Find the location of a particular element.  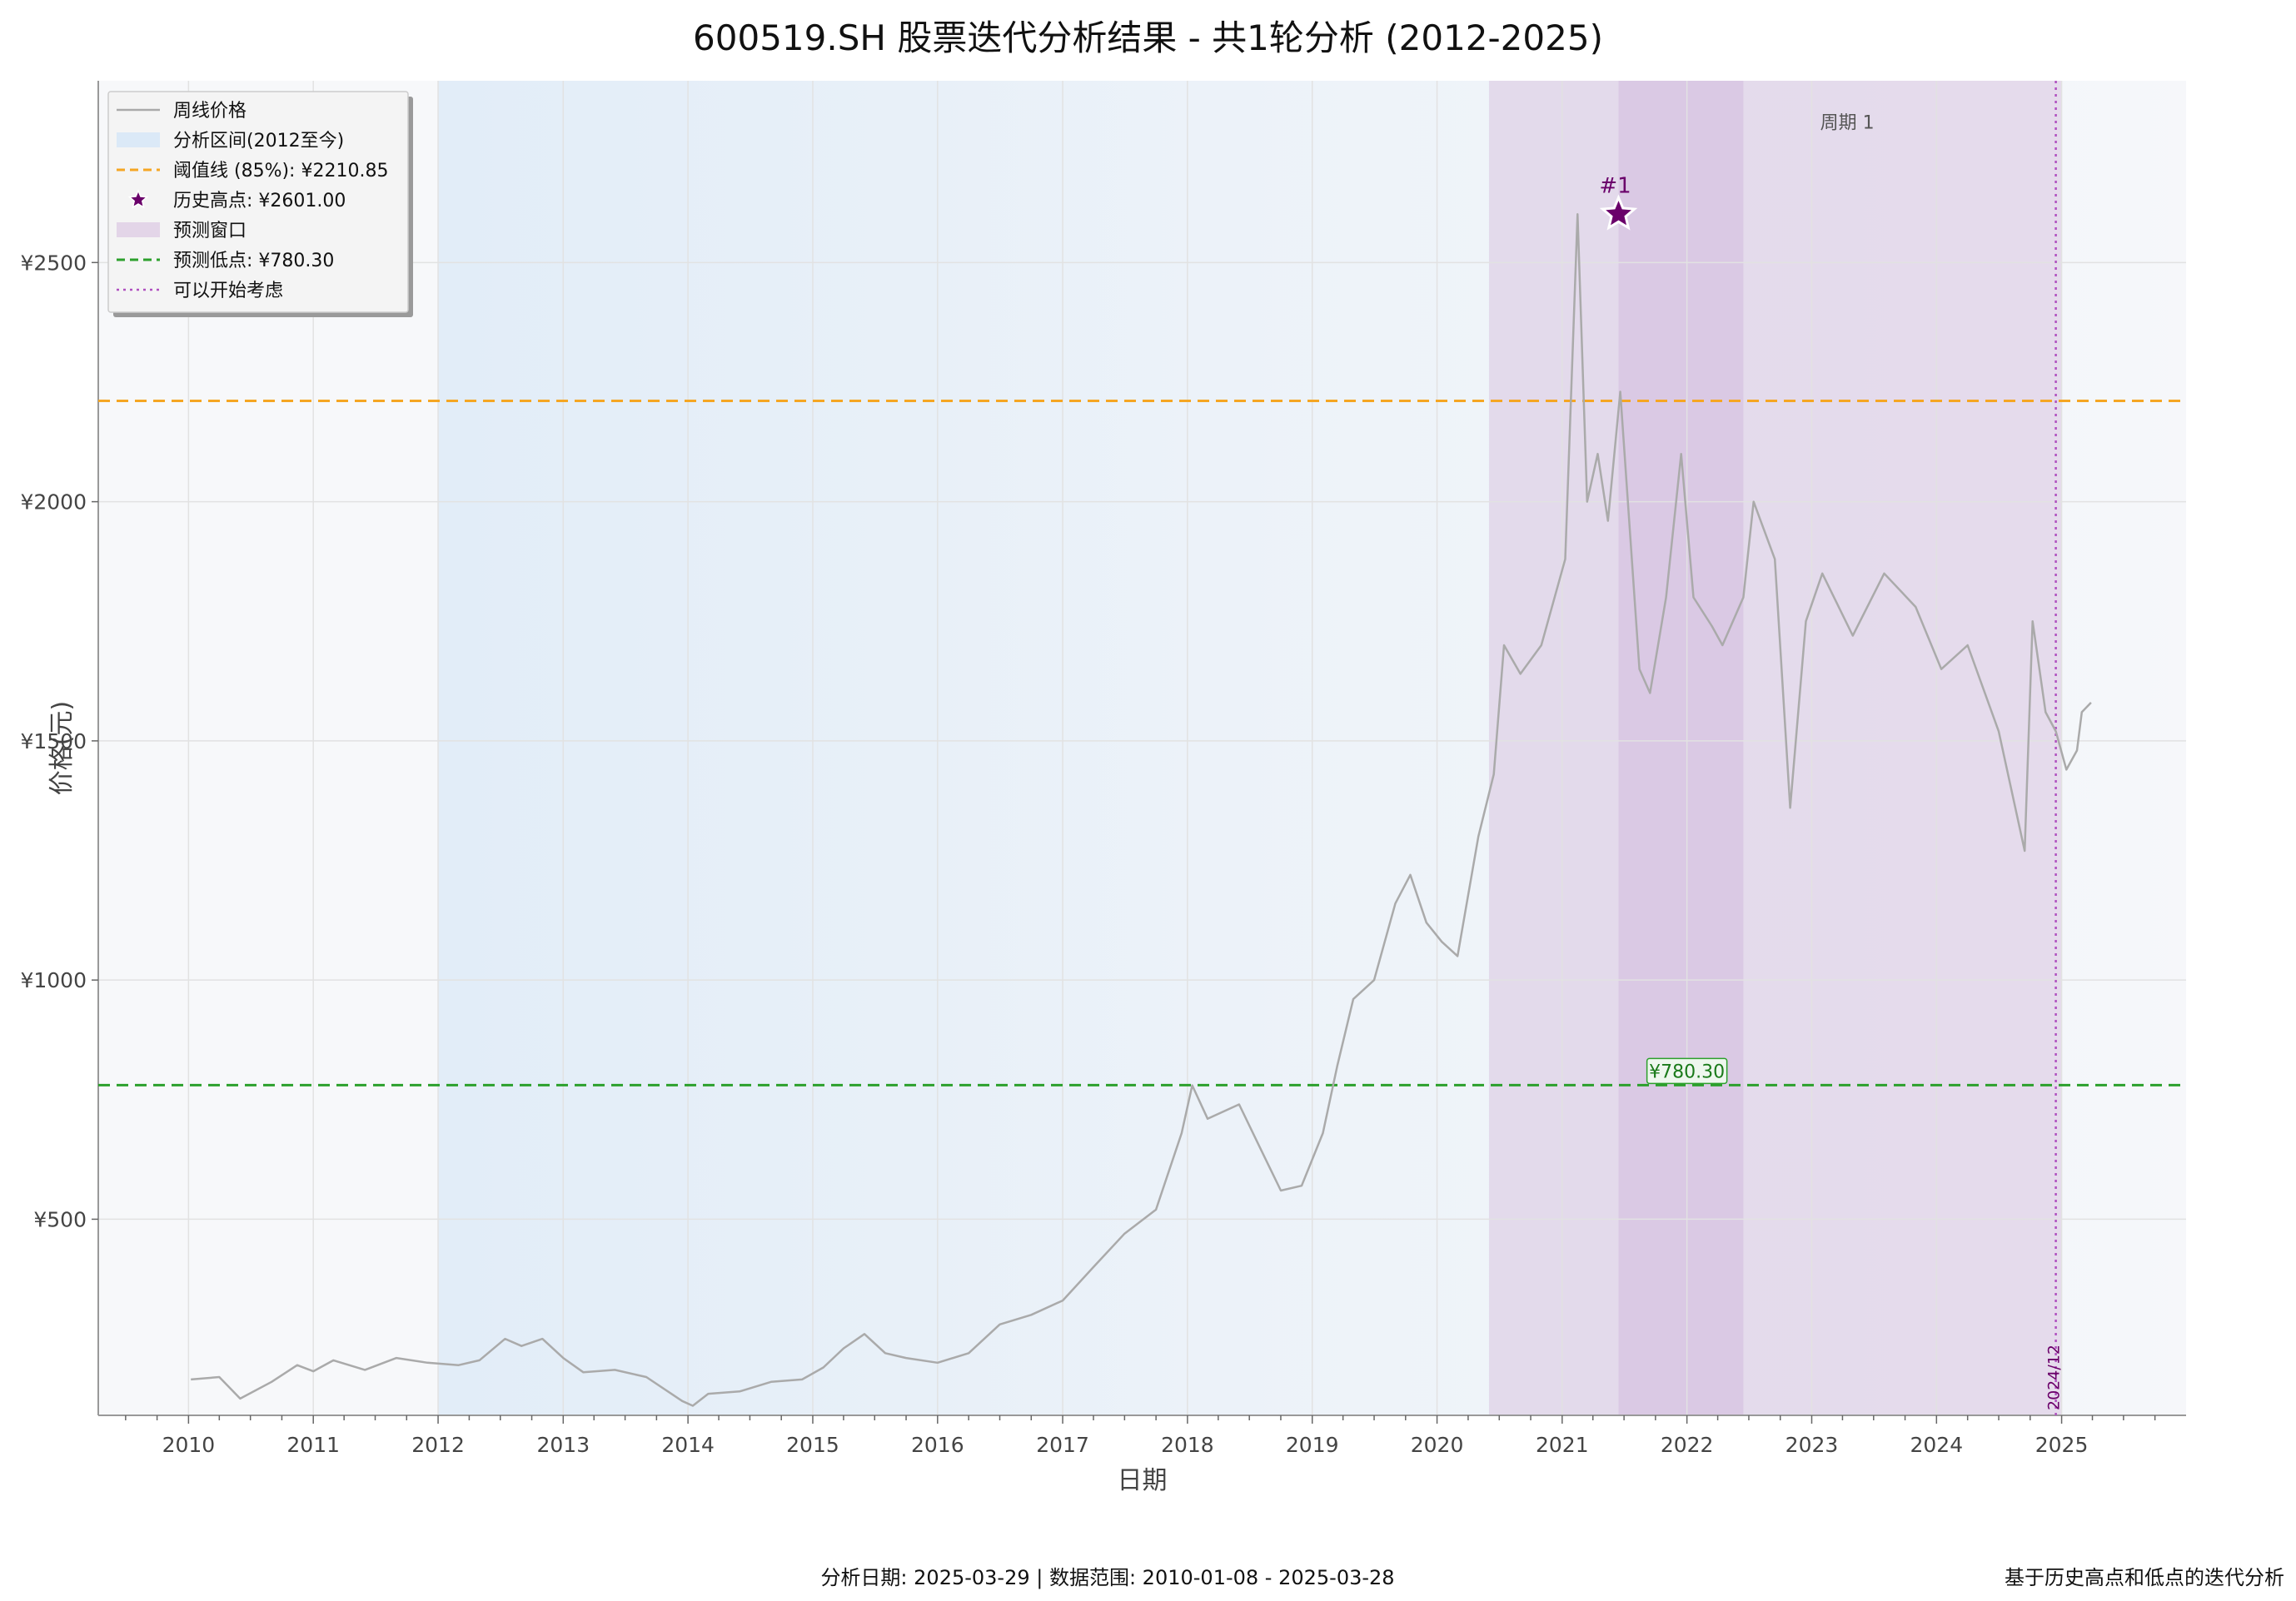

y-tick-label: ¥2000 is located at coordinates (54, 503).